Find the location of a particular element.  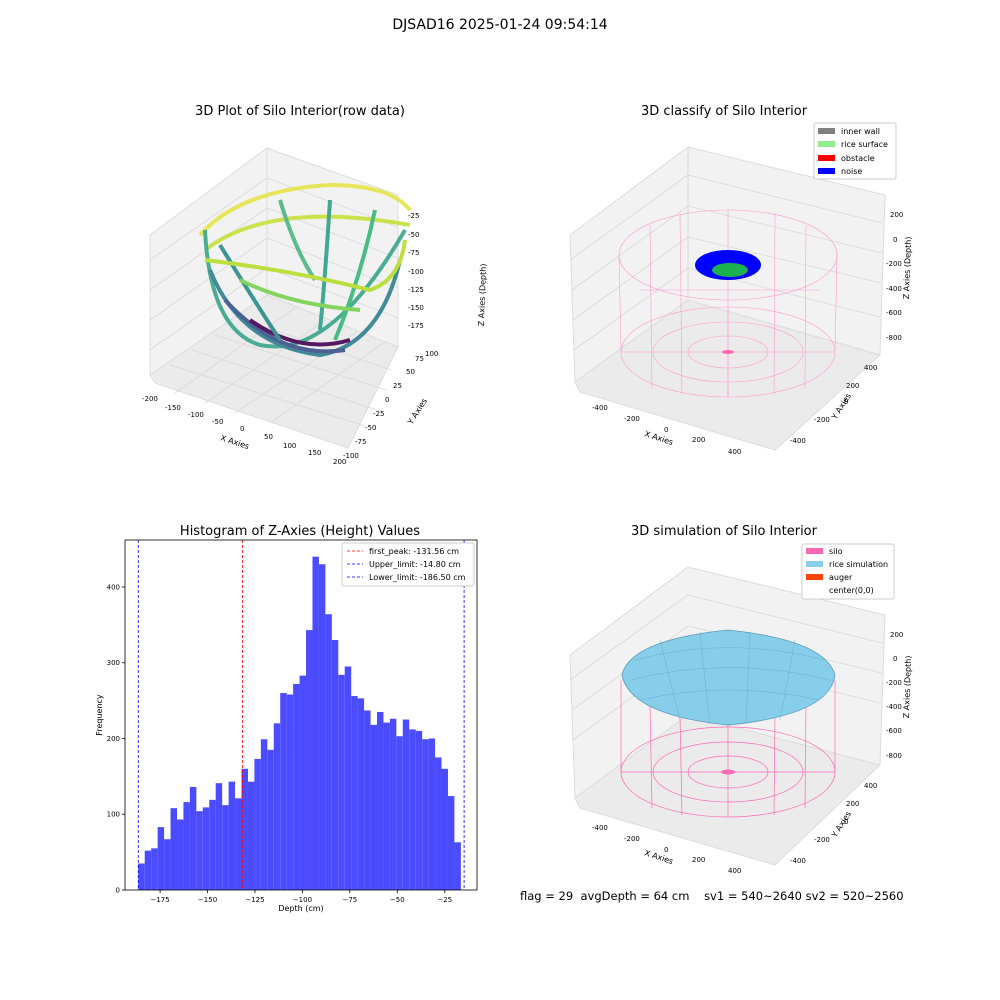

legend-label: Lower_limit: -186.50 cm is located at coordinates (417, 577).